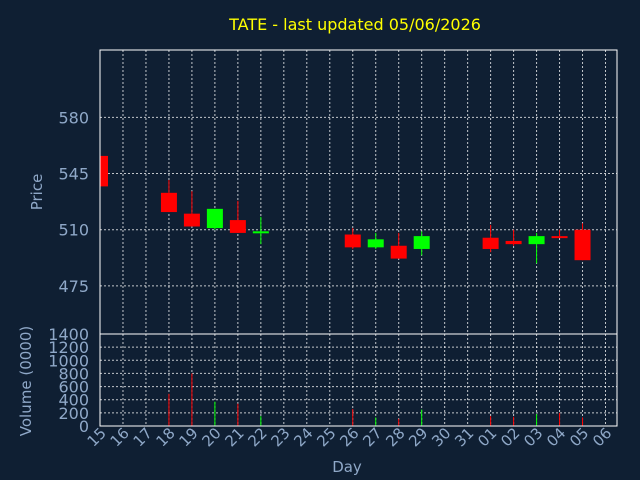 Image resolution: width=640 pixels, height=480 pixels. What do you see at coordinates (354, 24) in the screenshot?
I see `chart-title: TATE - last updated 05/06/2026` at bounding box center [354, 24].